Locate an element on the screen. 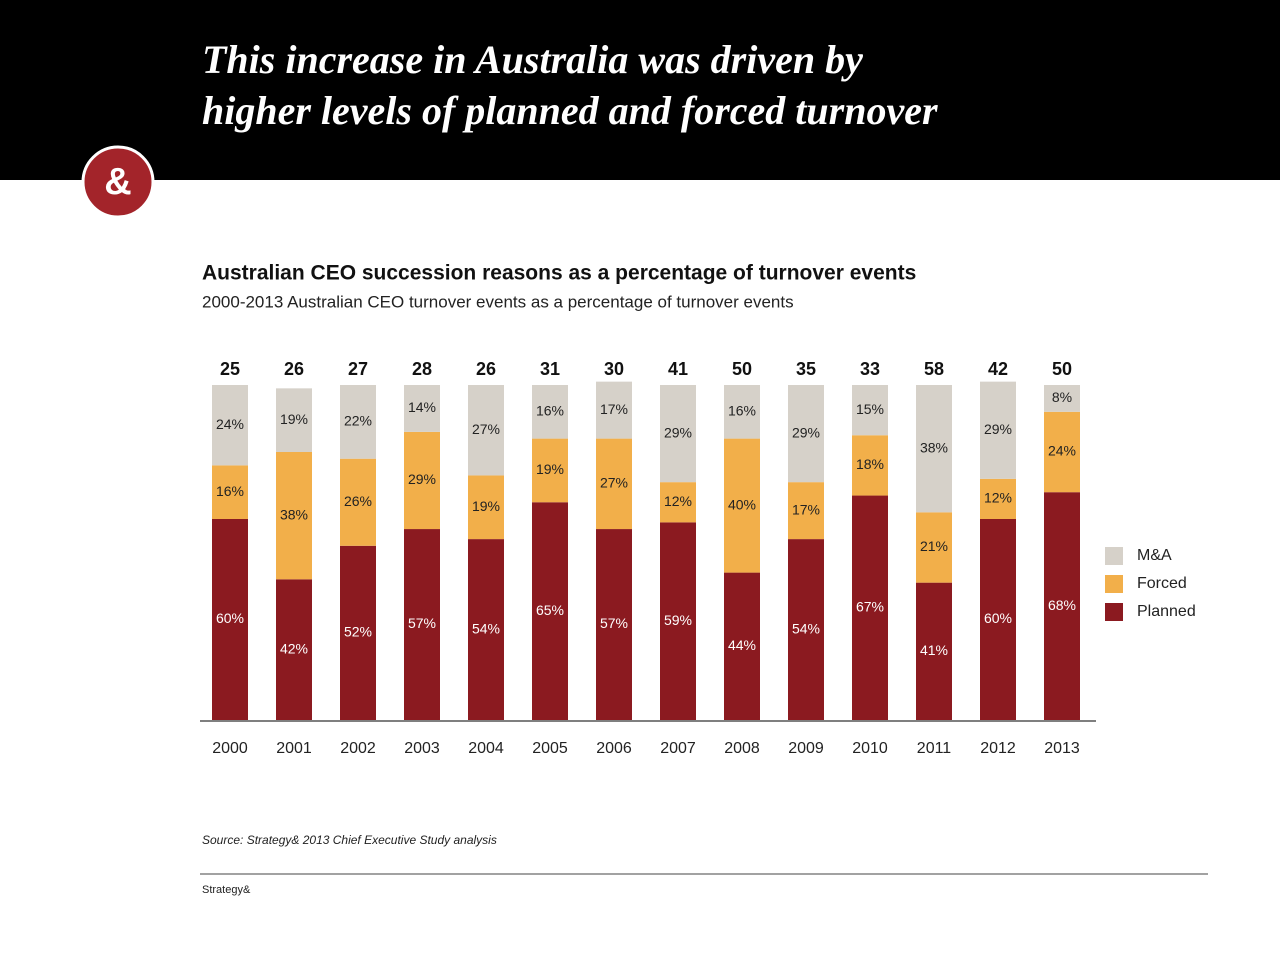  total-label: 30 is located at coordinates (614, 369).